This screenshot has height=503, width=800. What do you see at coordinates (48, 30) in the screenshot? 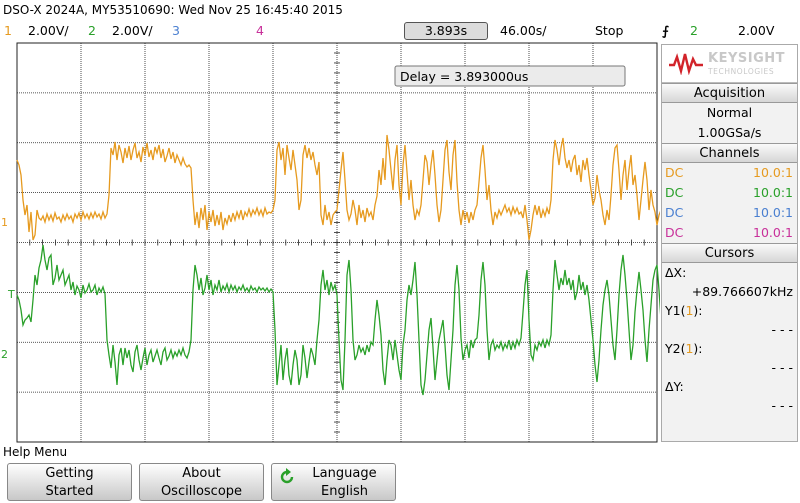
I see `ch1-scale: 2.00V/` at bounding box center [48, 30].